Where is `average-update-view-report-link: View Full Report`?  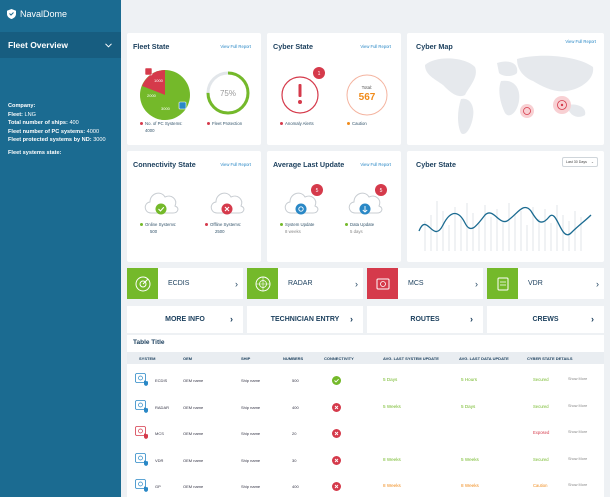 average-update-view-report-link: View Full Report is located at coordinates (375, 164).